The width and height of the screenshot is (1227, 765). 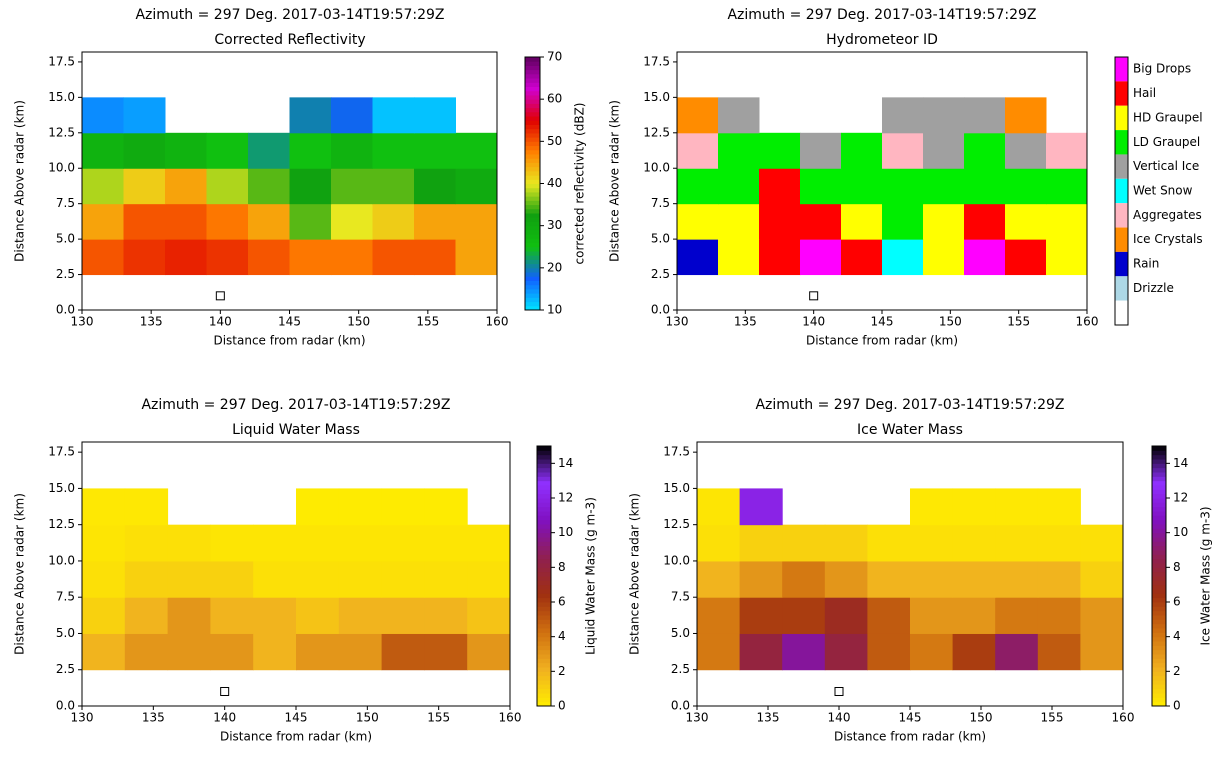 What do you see at coordinates (554, 57) in the screenshot?
I see `colorbar-tick-label: 70` at bounding box center [554, 57].